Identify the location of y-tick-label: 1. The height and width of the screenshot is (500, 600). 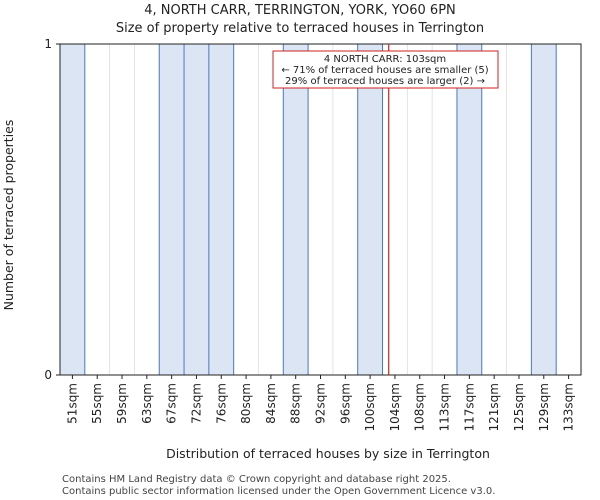
(48, 44).